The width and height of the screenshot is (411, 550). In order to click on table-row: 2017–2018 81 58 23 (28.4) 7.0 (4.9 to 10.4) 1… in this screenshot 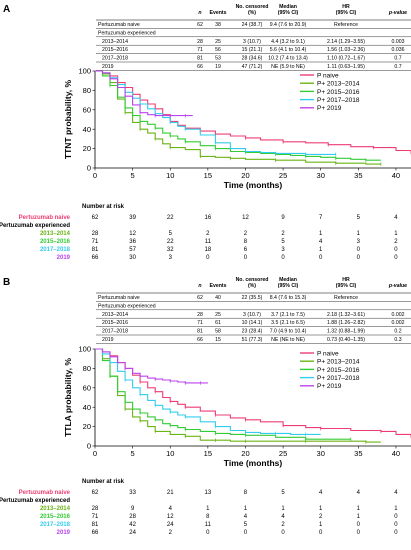, I will do `click(253, 332)`.